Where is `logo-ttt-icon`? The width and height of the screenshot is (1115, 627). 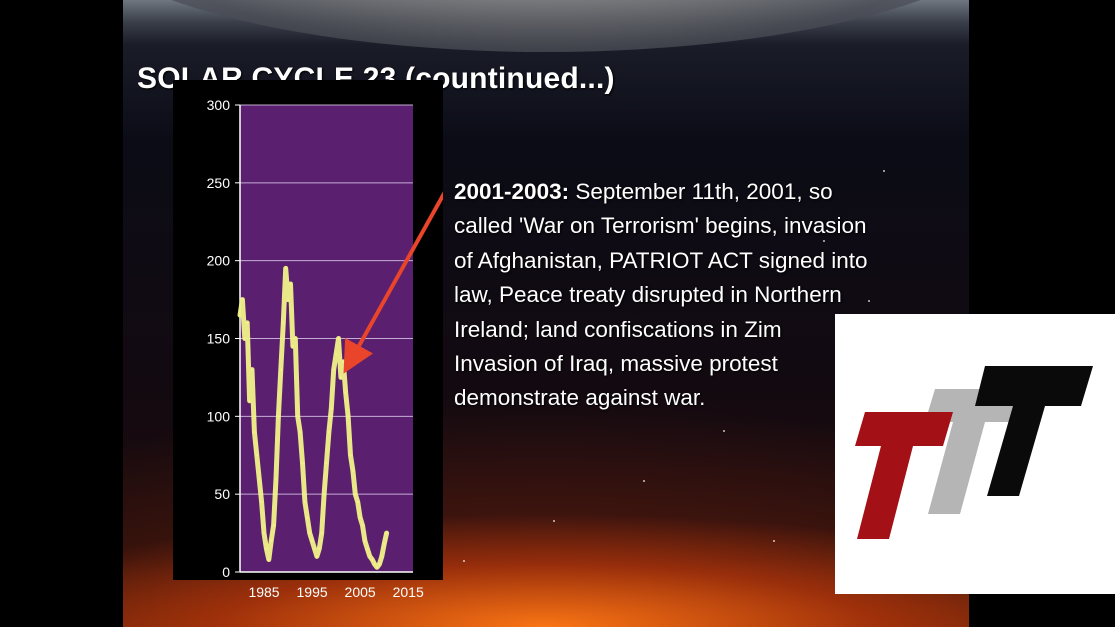
logo-ttt-icon is located at coordinates (974, 452).